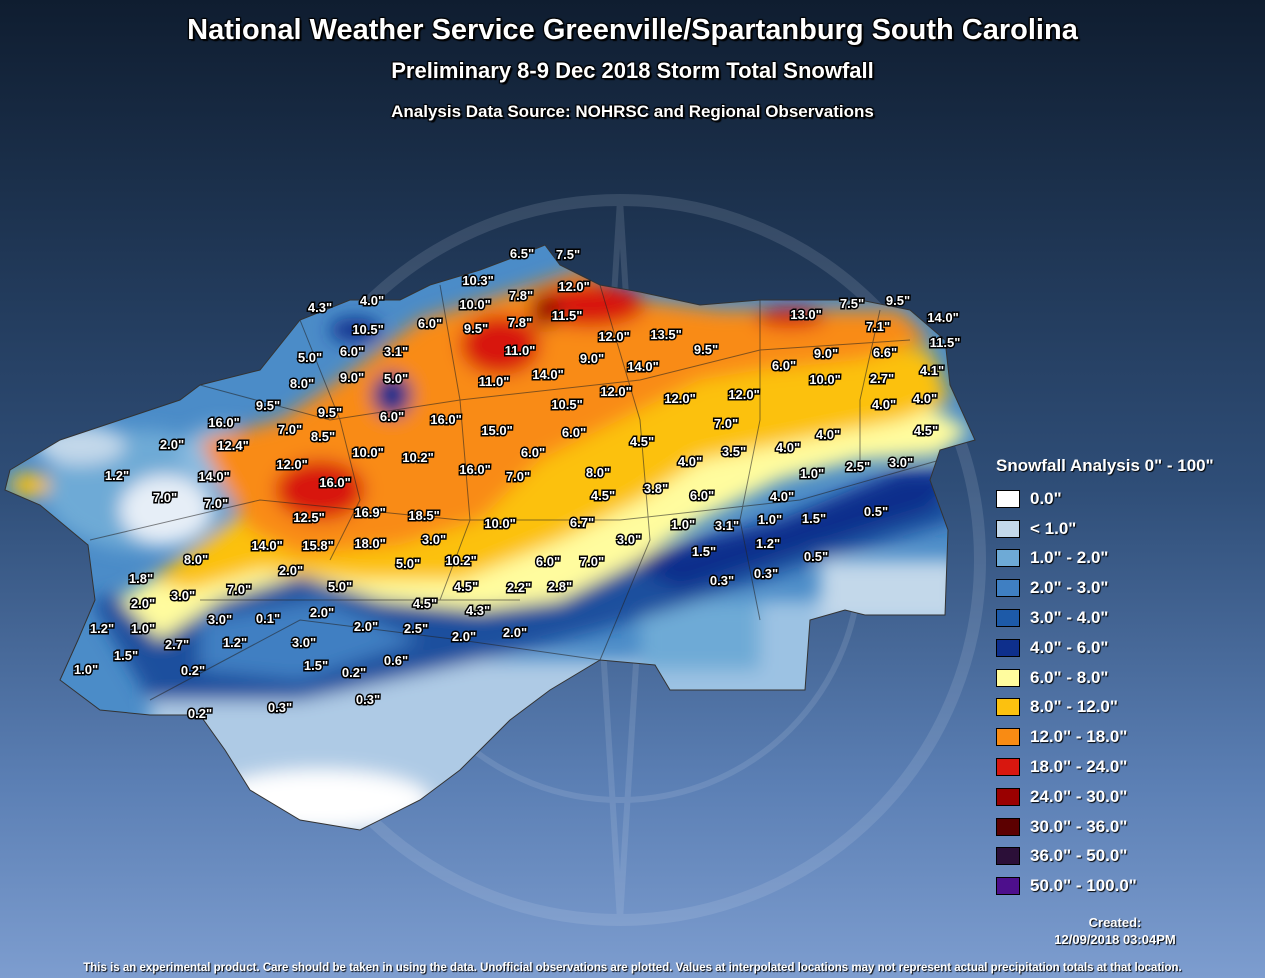 This screenshot has width=1265, height=978. What do you see at coordinates (1079, 737) in the screenshot?
I see `legend-label: 12.0" - 18.0"` at bounding box center [1079, 737].